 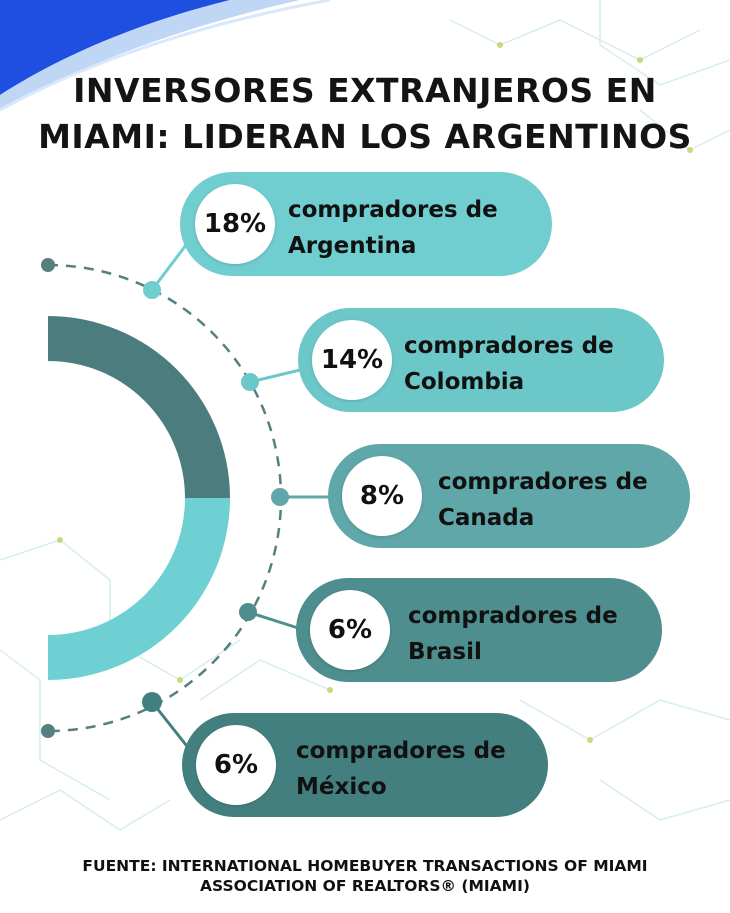 I want to click on item-label: compradores de México, so click(x=401, y=769).